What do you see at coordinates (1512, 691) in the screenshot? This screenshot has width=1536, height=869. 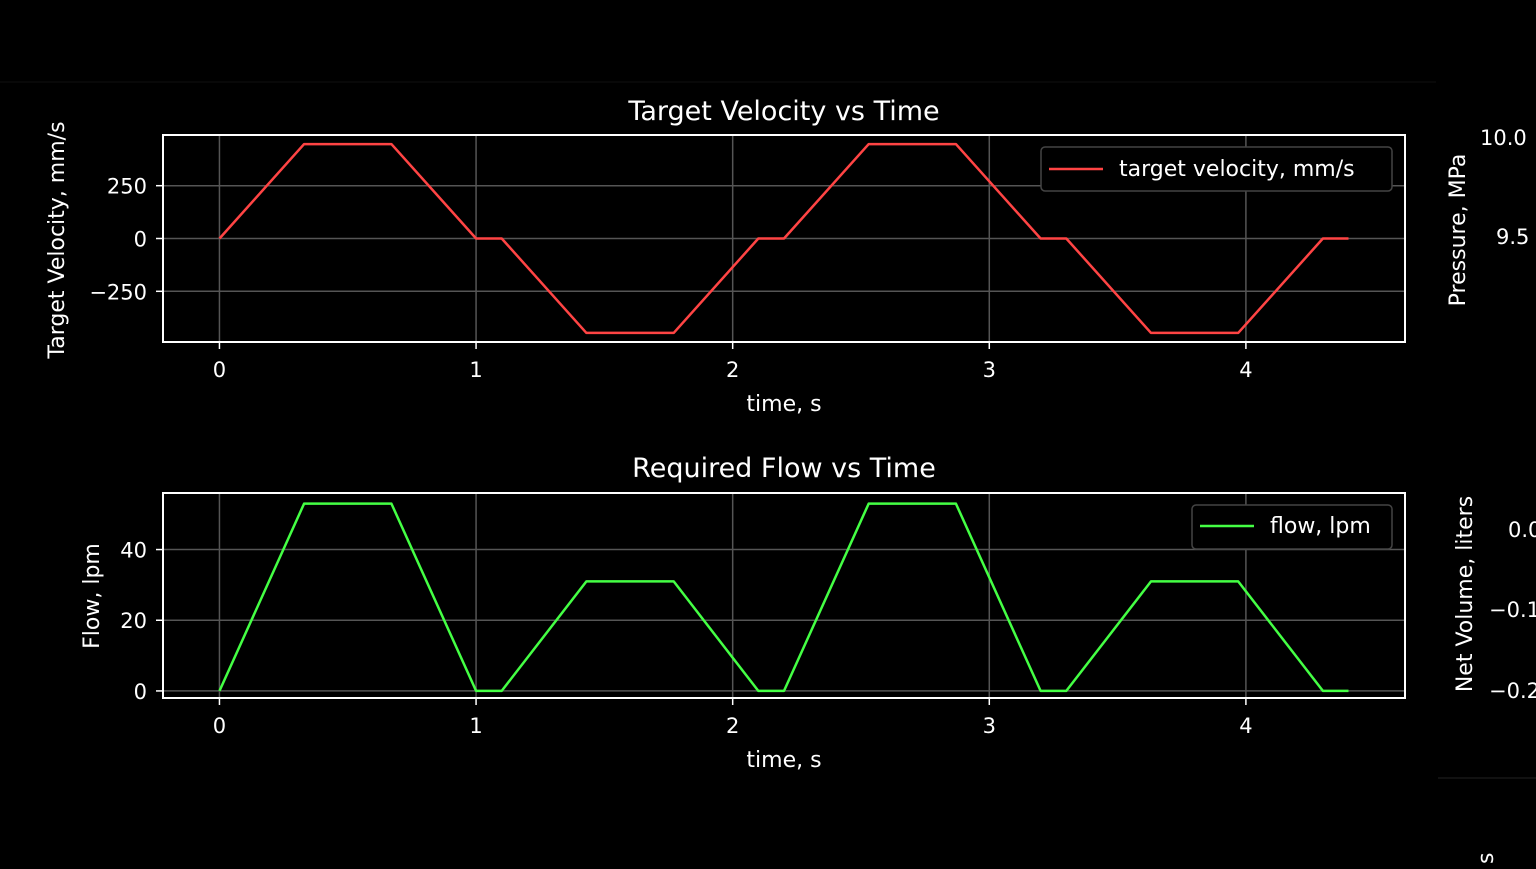 I see `net-volume-tick-label: −0.2` at bounding box center [1512, 691].